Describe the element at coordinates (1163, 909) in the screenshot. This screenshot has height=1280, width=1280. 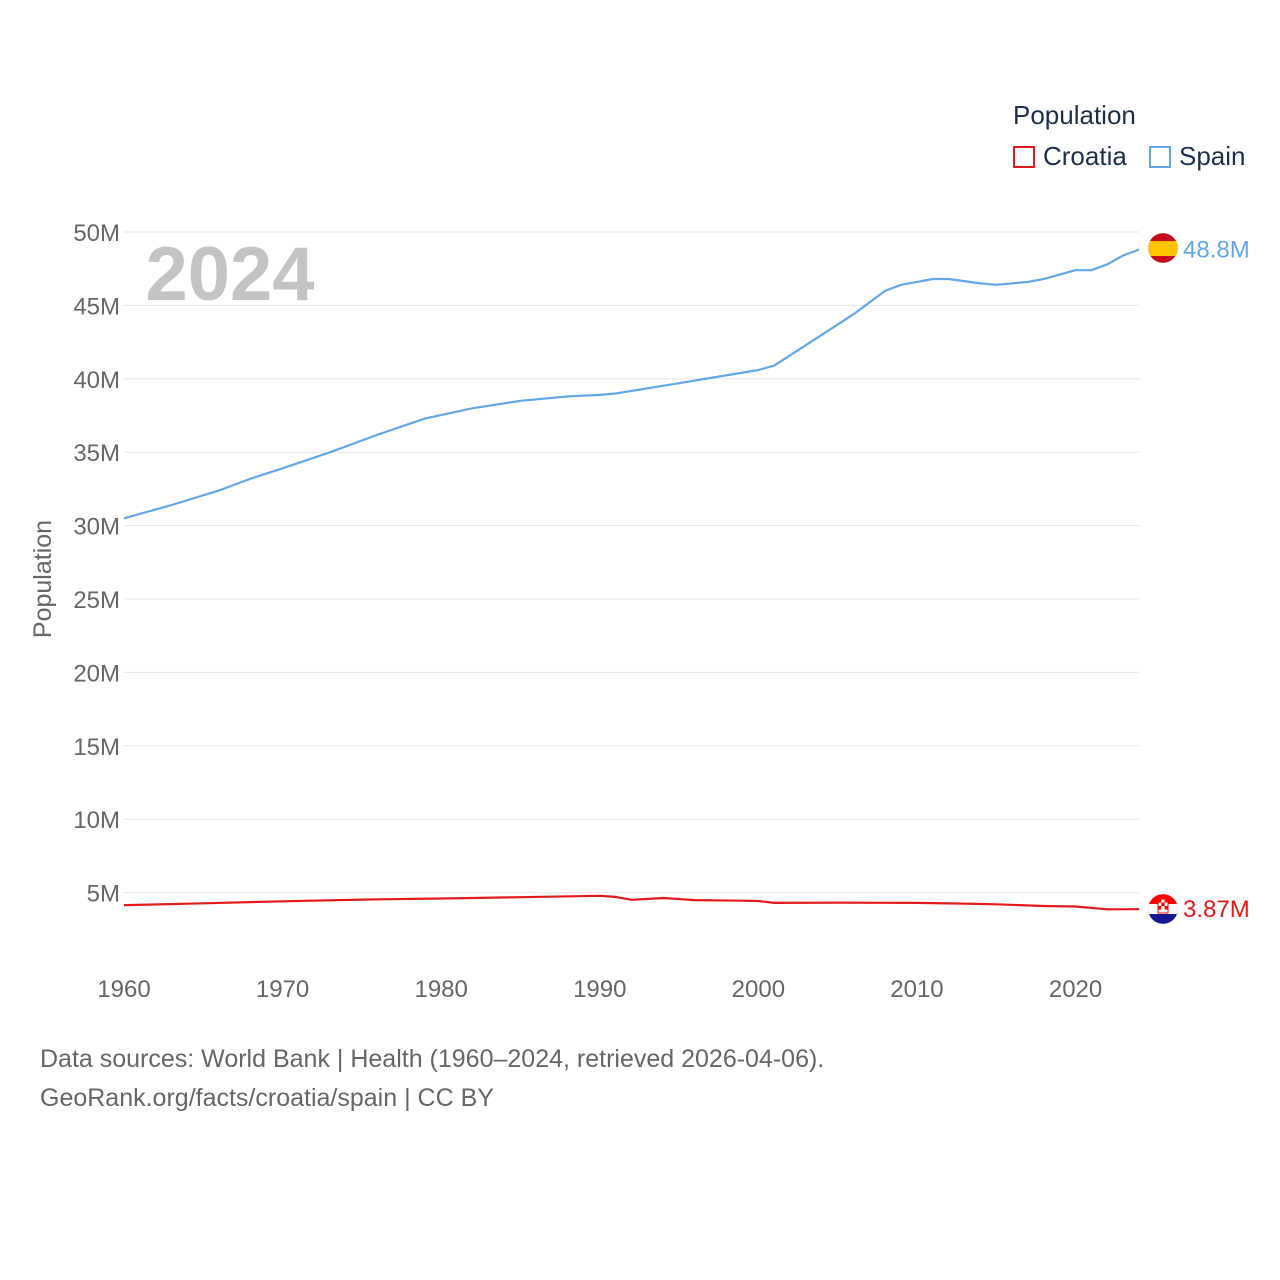
I see `croatia-flag-icon` at that location.